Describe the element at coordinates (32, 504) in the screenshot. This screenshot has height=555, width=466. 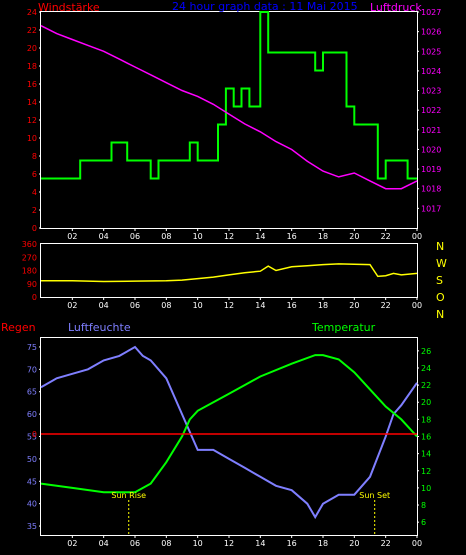
I see `left-tick-label: 40` at that location.